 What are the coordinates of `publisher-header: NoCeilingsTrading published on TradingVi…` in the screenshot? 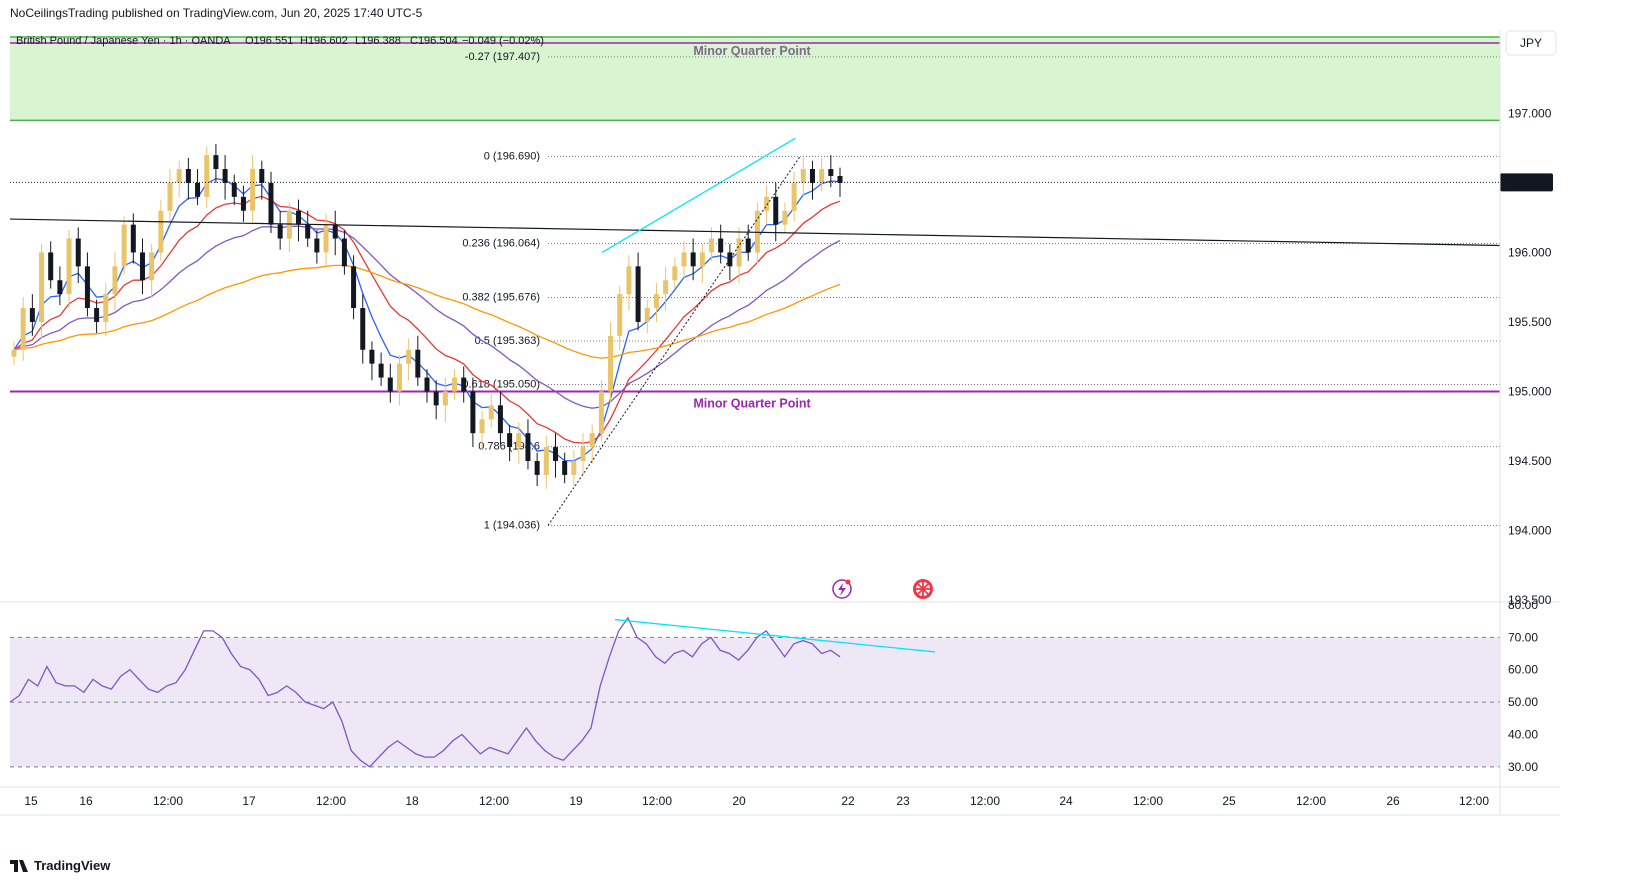 It's located at (216, 13).